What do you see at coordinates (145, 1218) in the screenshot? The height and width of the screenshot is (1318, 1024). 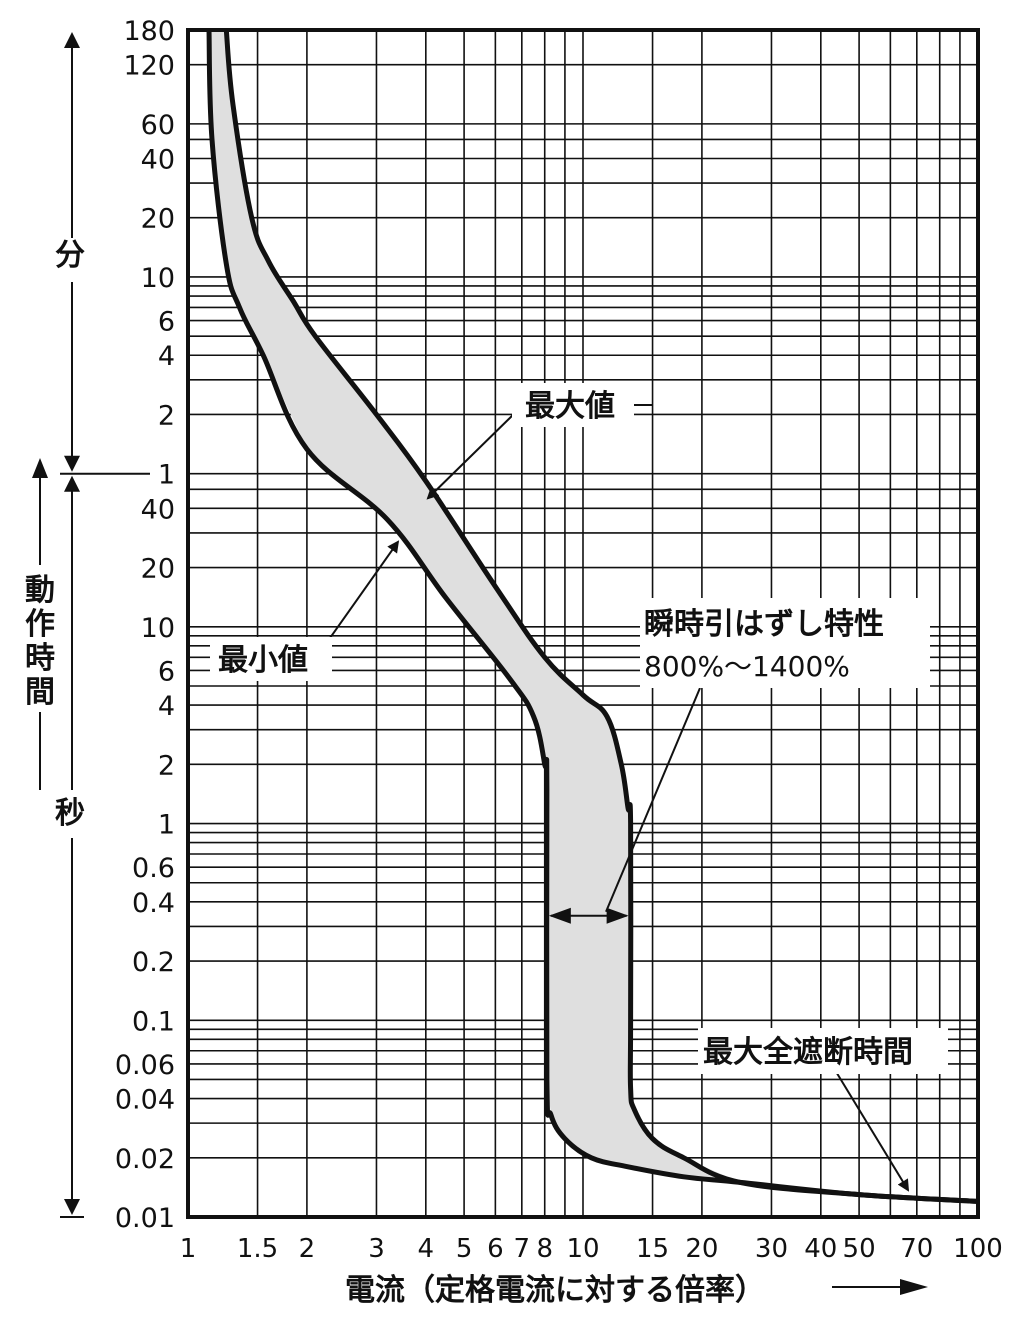 I see `y-tick-label-seconds: 0.01` at bounding box center [145, 1218].